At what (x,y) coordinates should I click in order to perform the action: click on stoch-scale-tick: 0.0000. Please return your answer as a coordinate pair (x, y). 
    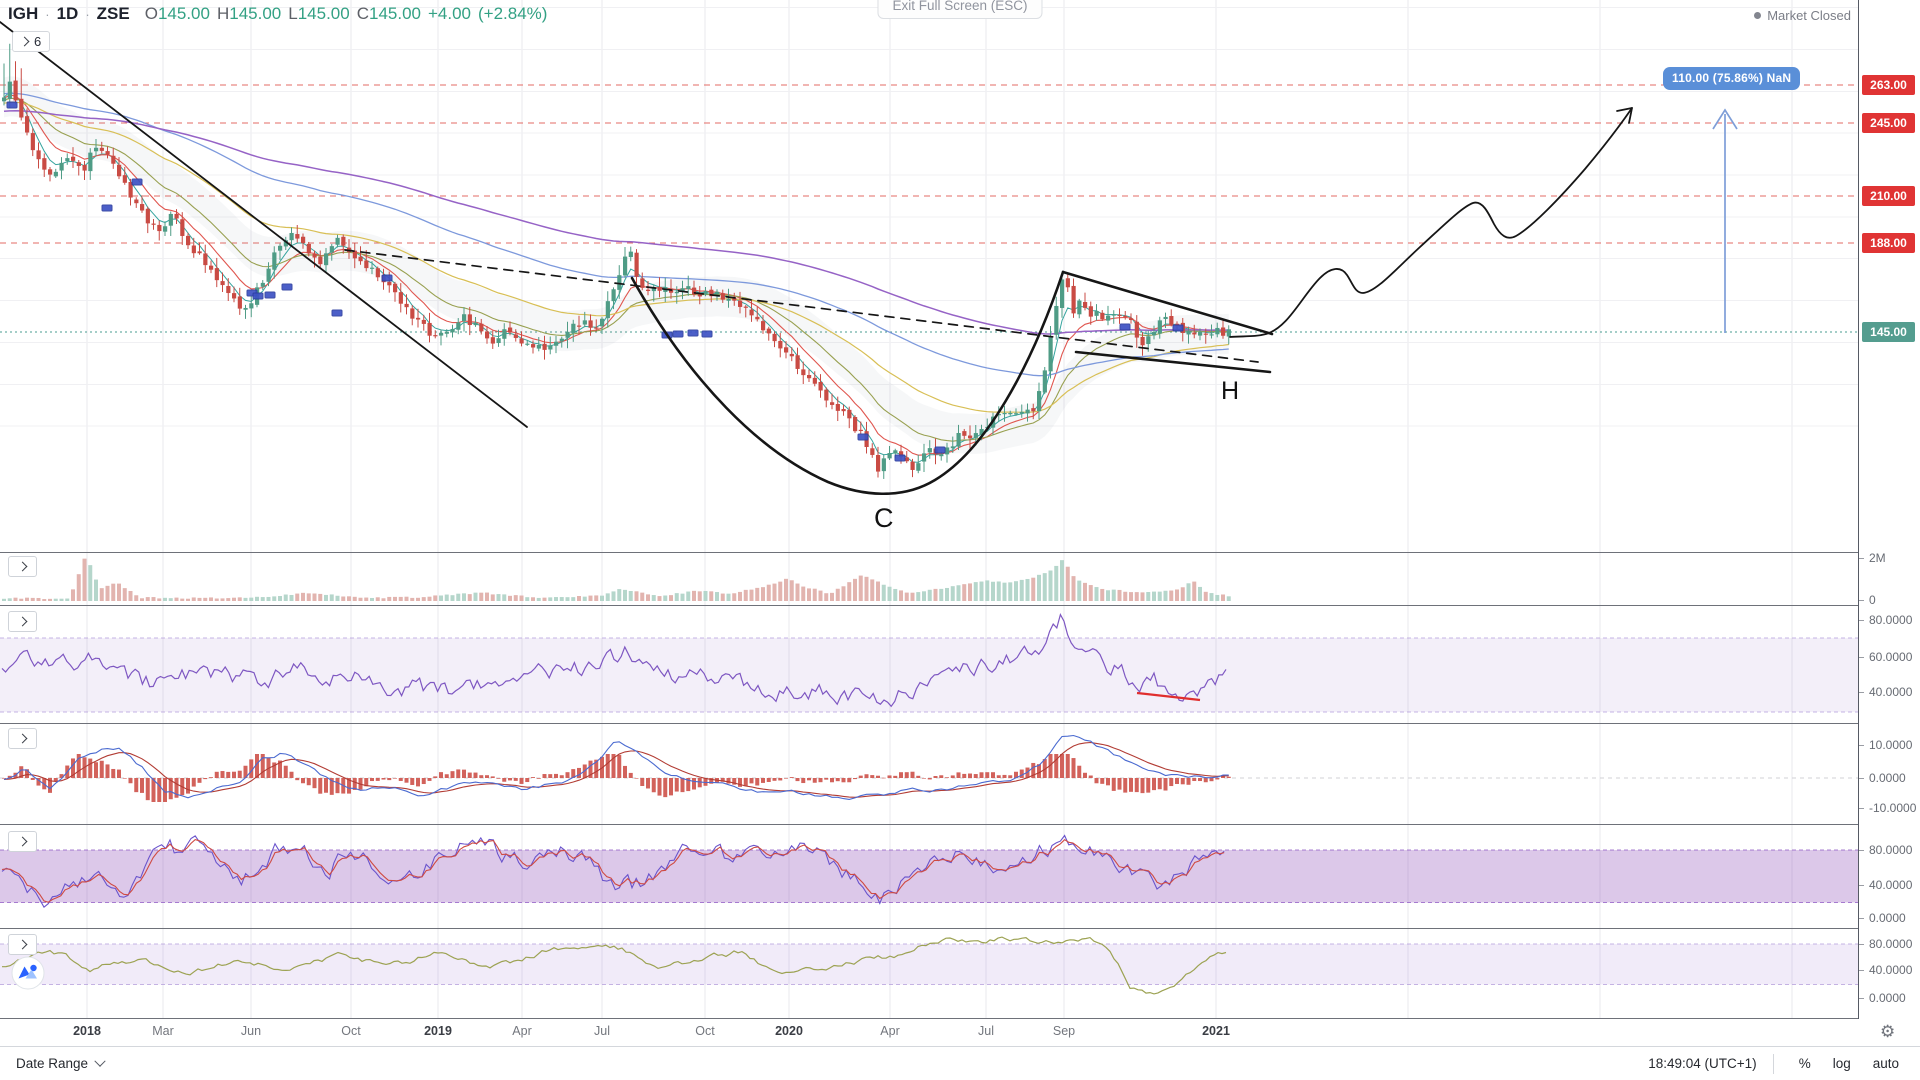
    Looking at the image, I should click on (1882, 918).